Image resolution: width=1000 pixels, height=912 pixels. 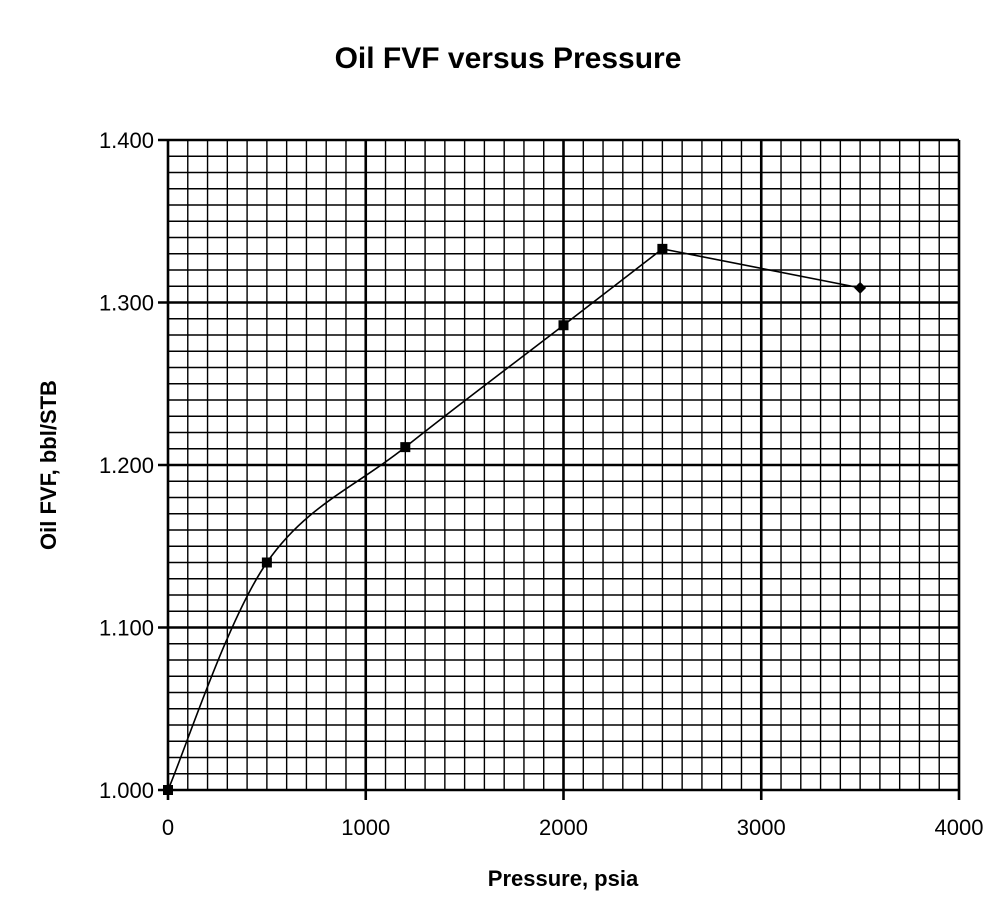 What do you see at coordinates (761, 827) in the screenshot?
I see `x-tick-label: 3000` at bounding box center [761, 827].